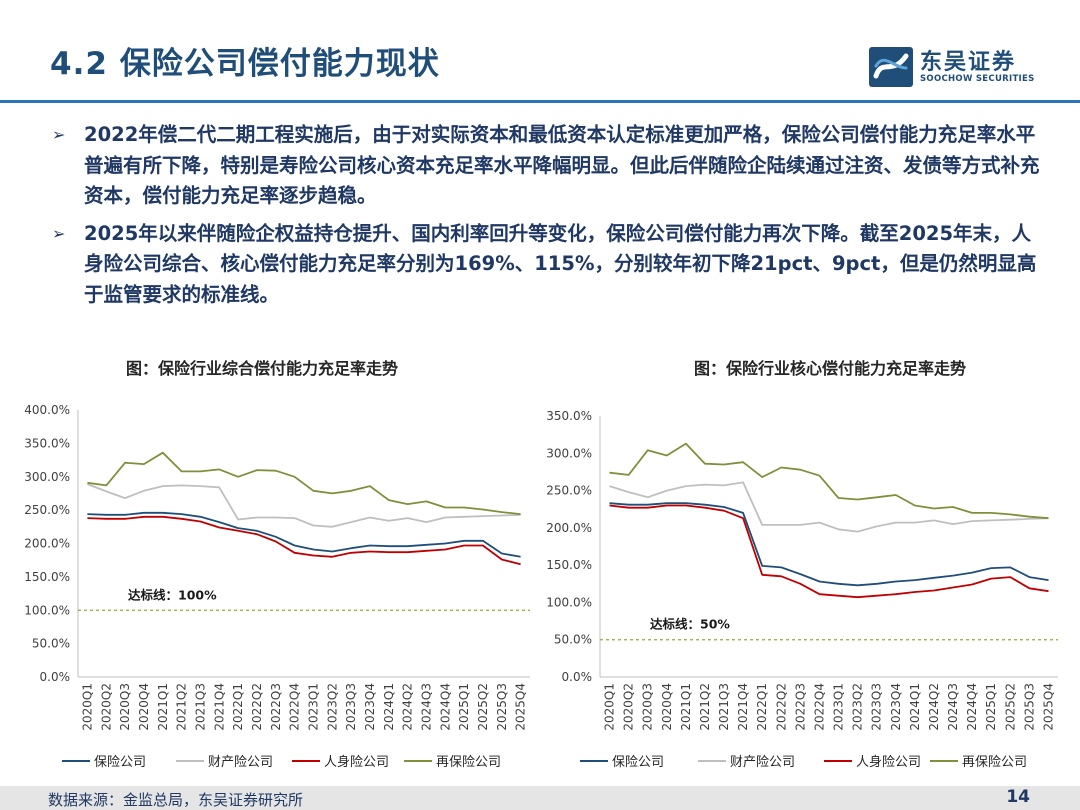 The height and width of the screenshot is (810, 1080). What do you see at coordinates (172, 594) in the screenshot?
I see `reference-line-label: 达标线：100%` at bounding box center [172, 594].